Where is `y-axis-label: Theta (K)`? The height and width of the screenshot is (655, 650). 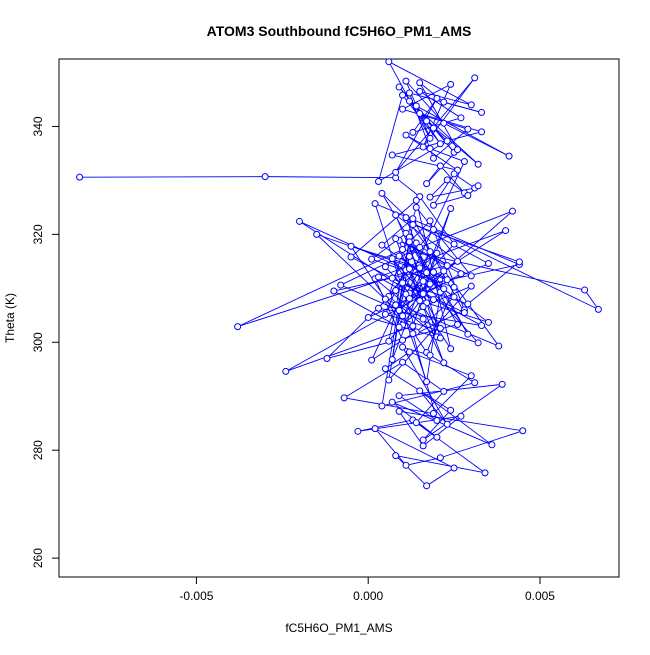
y-axis-label: Theta (K) is located at coordinates (10, 318).